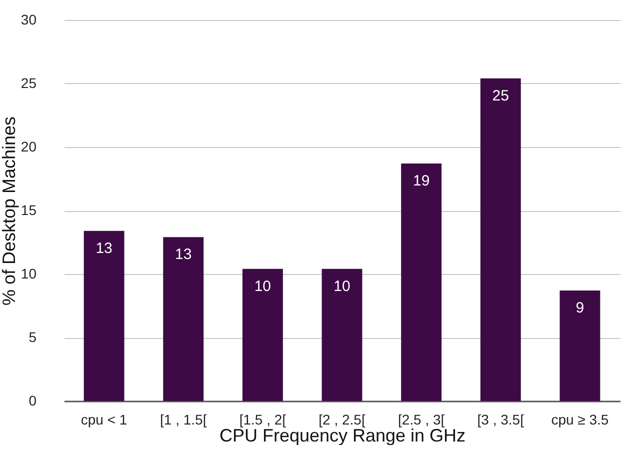 The width and height of the screenshot is (628, 450). What do you see at coordinates (28, 83) in the screenshot?
I see `y-tick-label: 25` at bounding box center [28, 83].